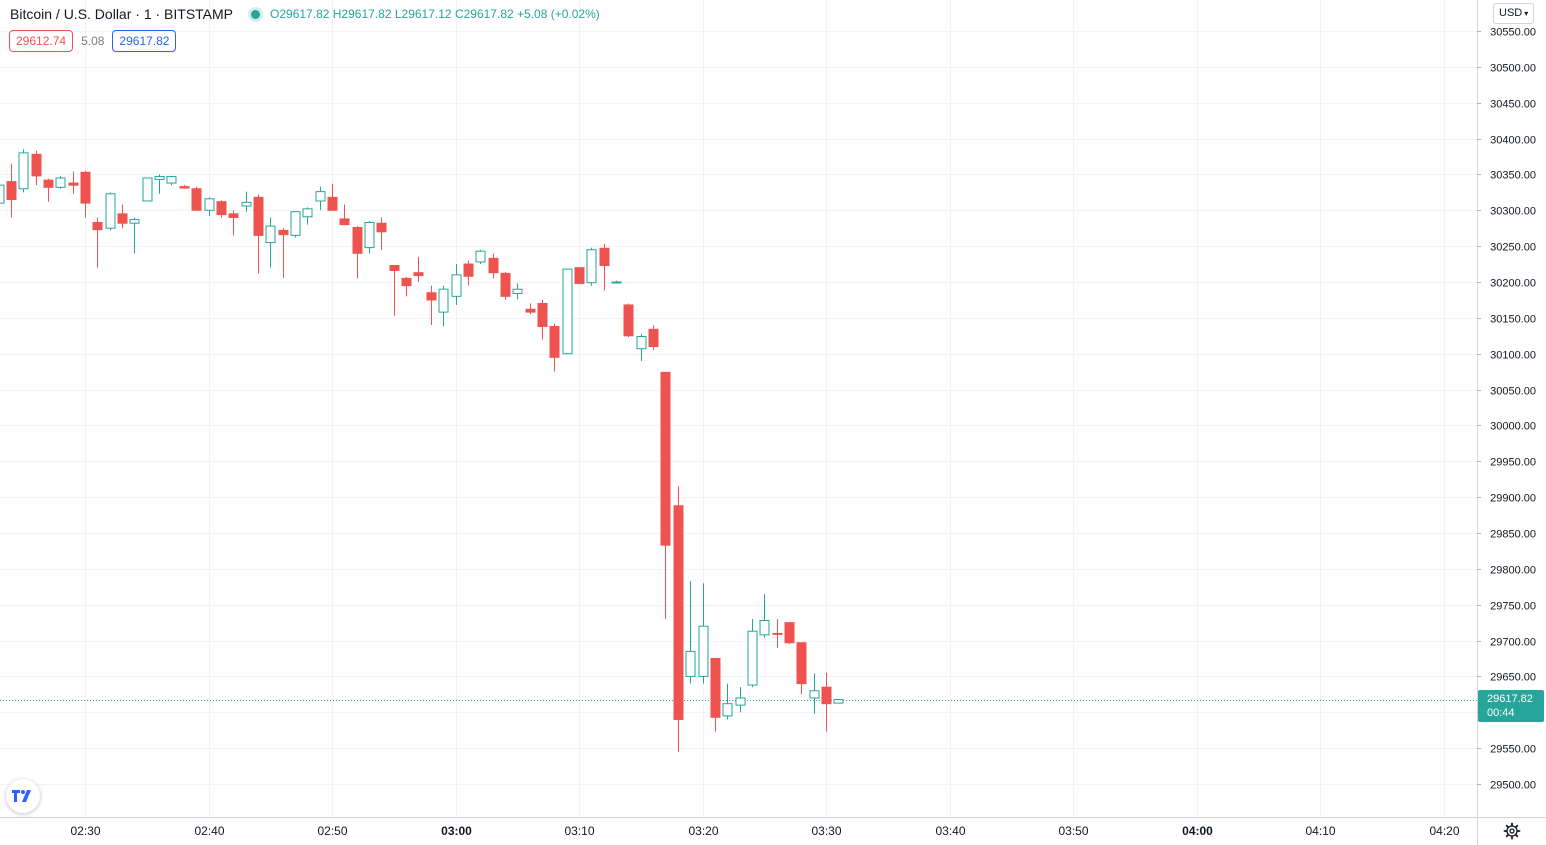 The width and height of the screenshot is (1546, 845). I want to click on time-tick-label: 03:50, so click(1073, 831).